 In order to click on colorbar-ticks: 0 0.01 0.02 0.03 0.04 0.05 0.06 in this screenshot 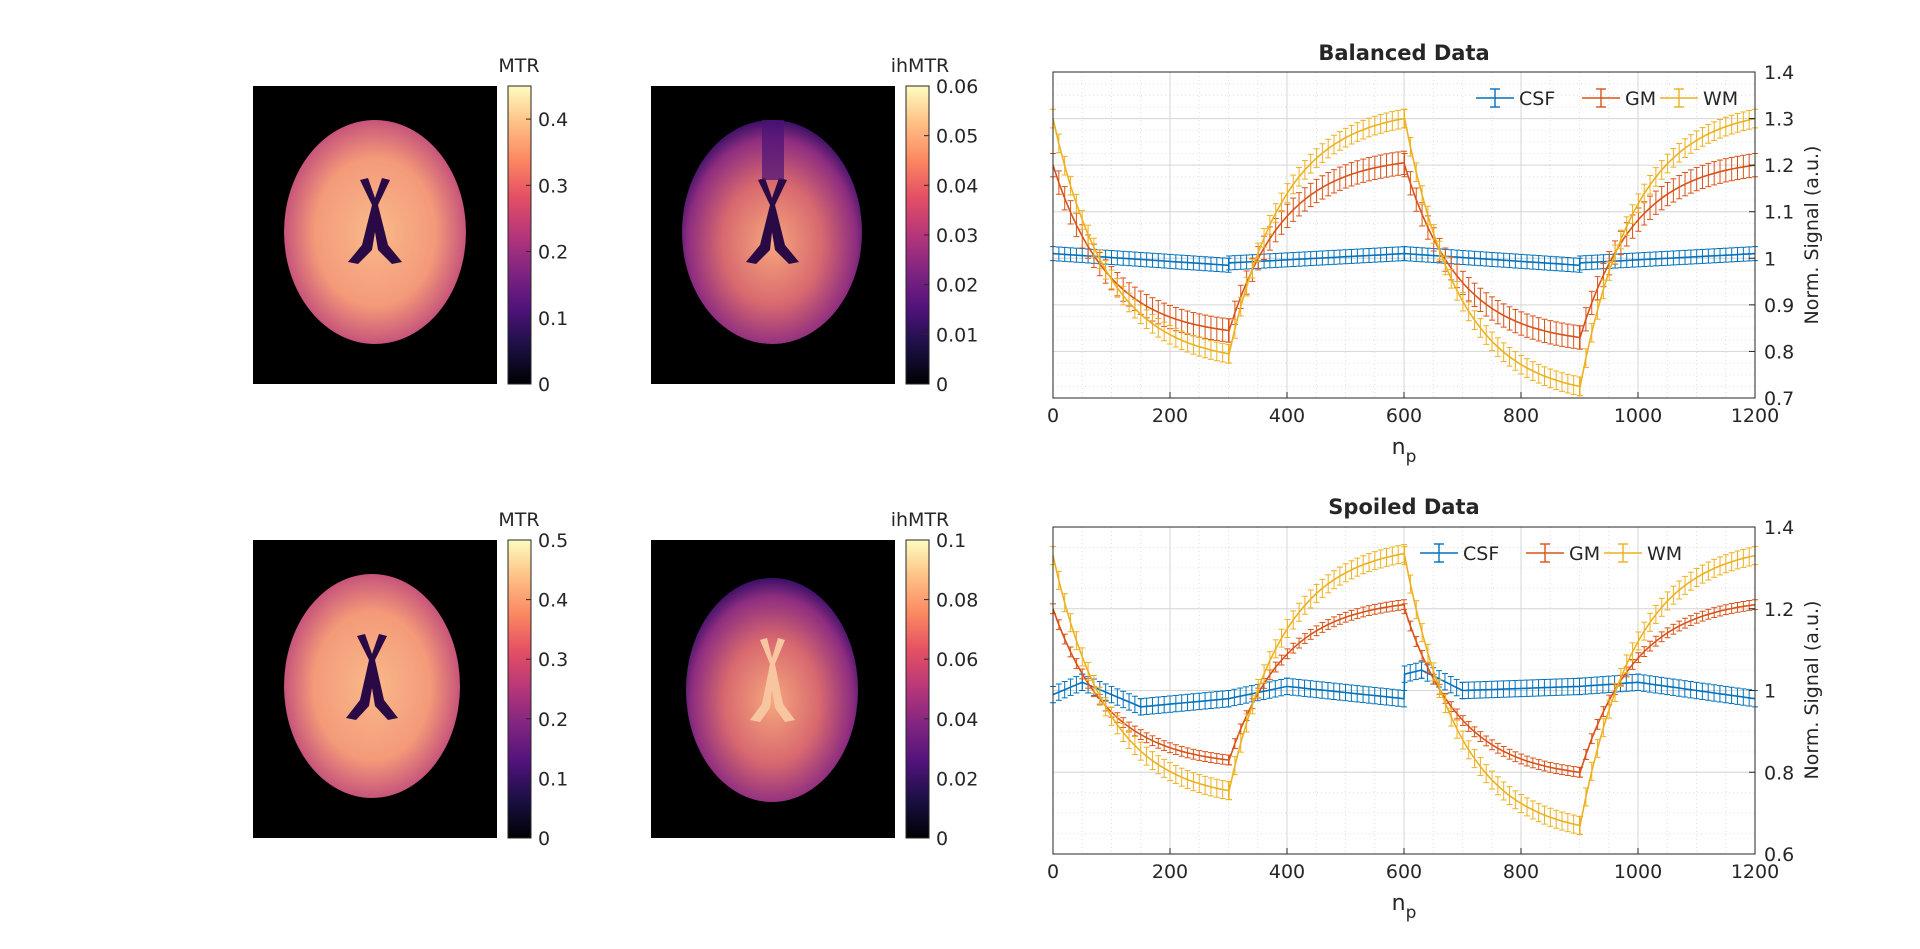, I will do `click(951, 236)`.